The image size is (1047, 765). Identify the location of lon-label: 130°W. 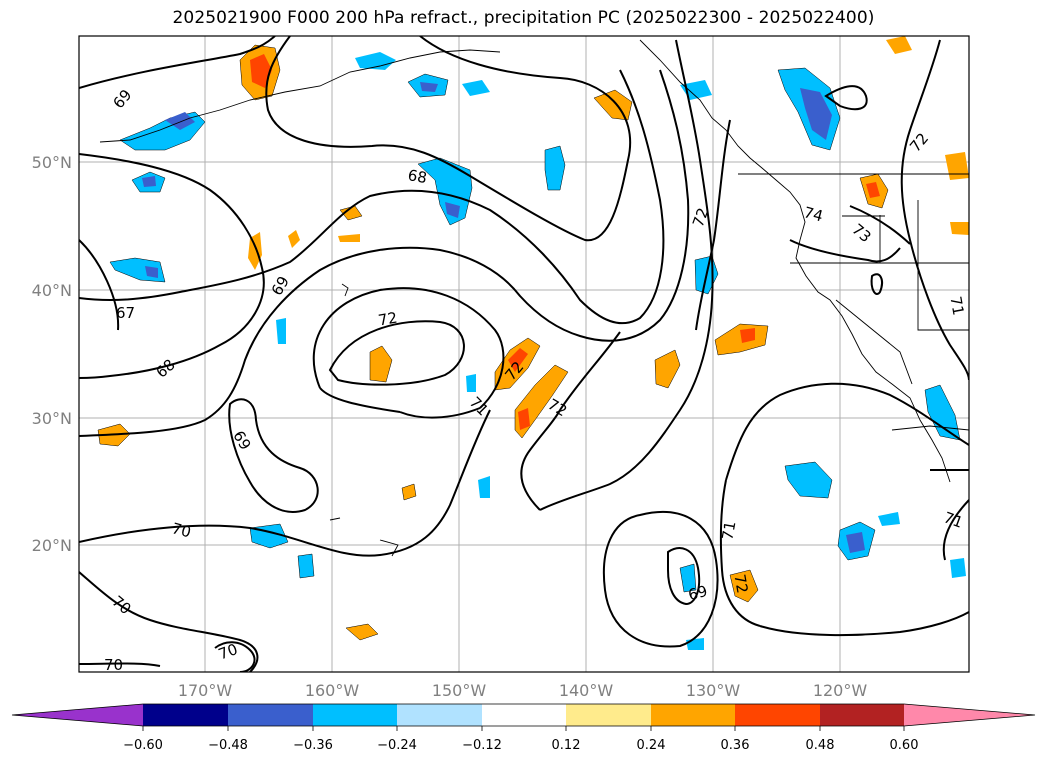
(713, 690).